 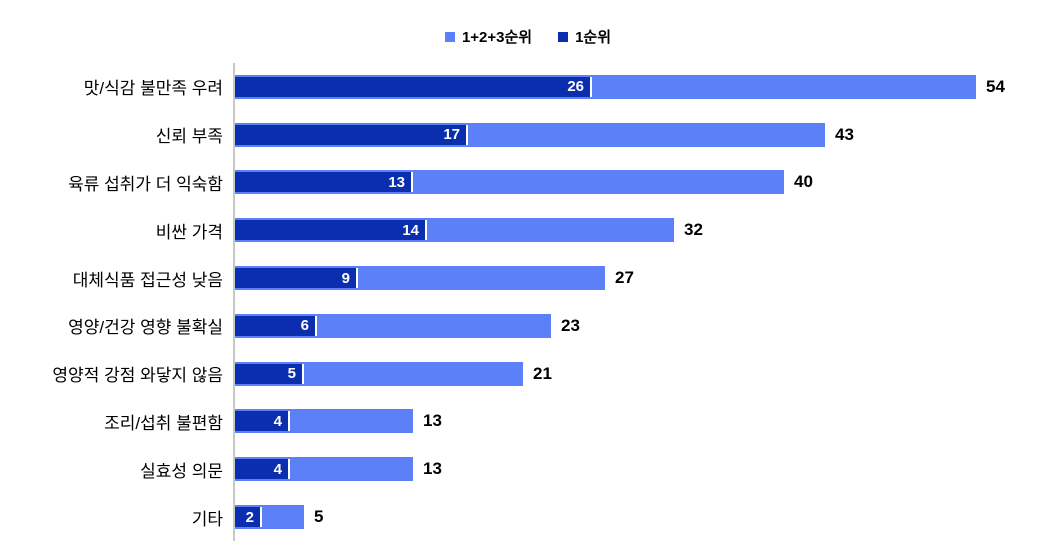 I want to click on bar-row: 비싼 가격 14 32, so click(x=528, y=230).